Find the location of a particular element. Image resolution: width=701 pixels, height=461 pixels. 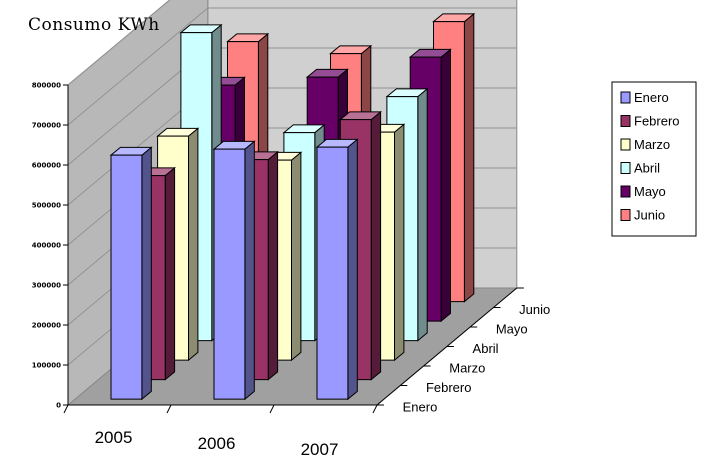

legend-label: Junio is located at coordinates (649, 215).